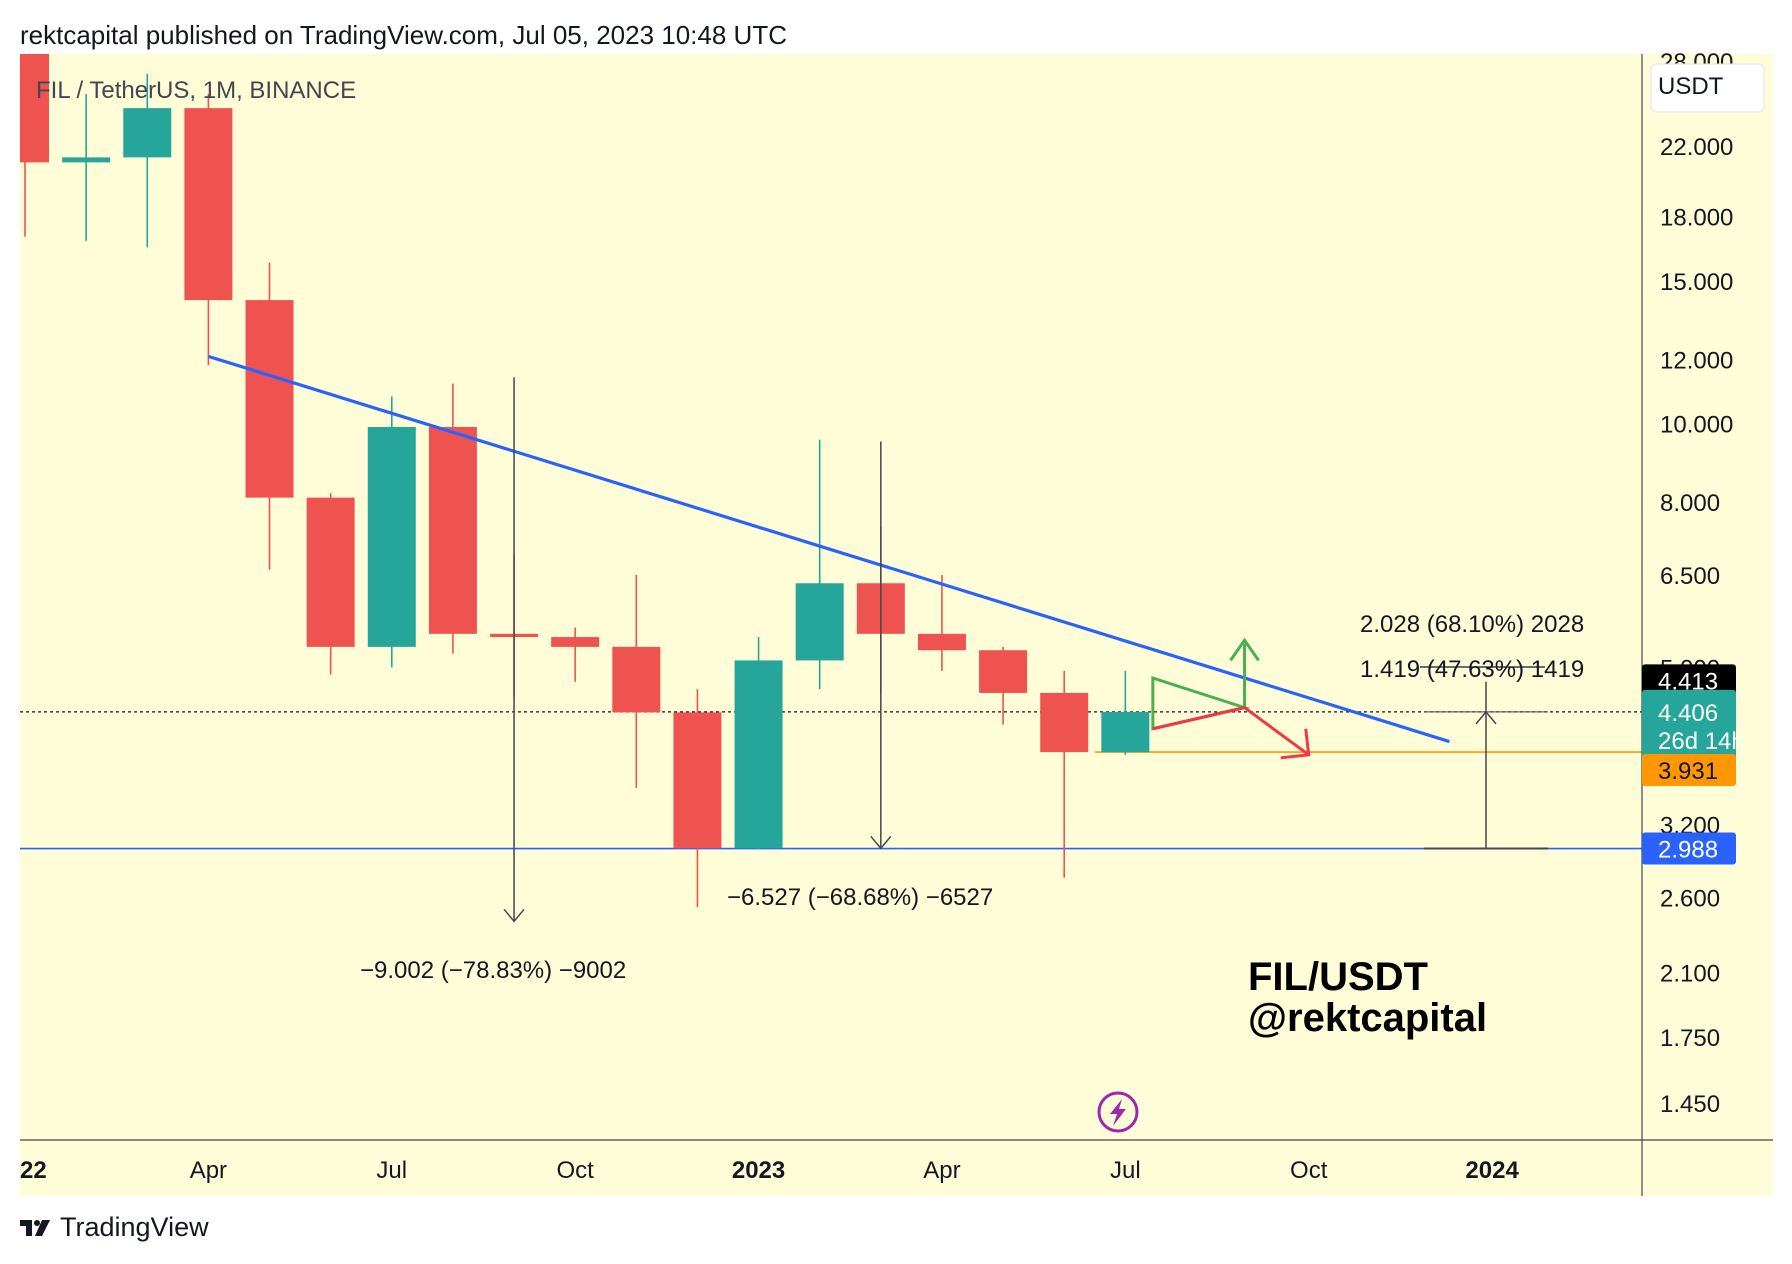  I want to click on x-tick-label: 2024, so click(1492, 1170).